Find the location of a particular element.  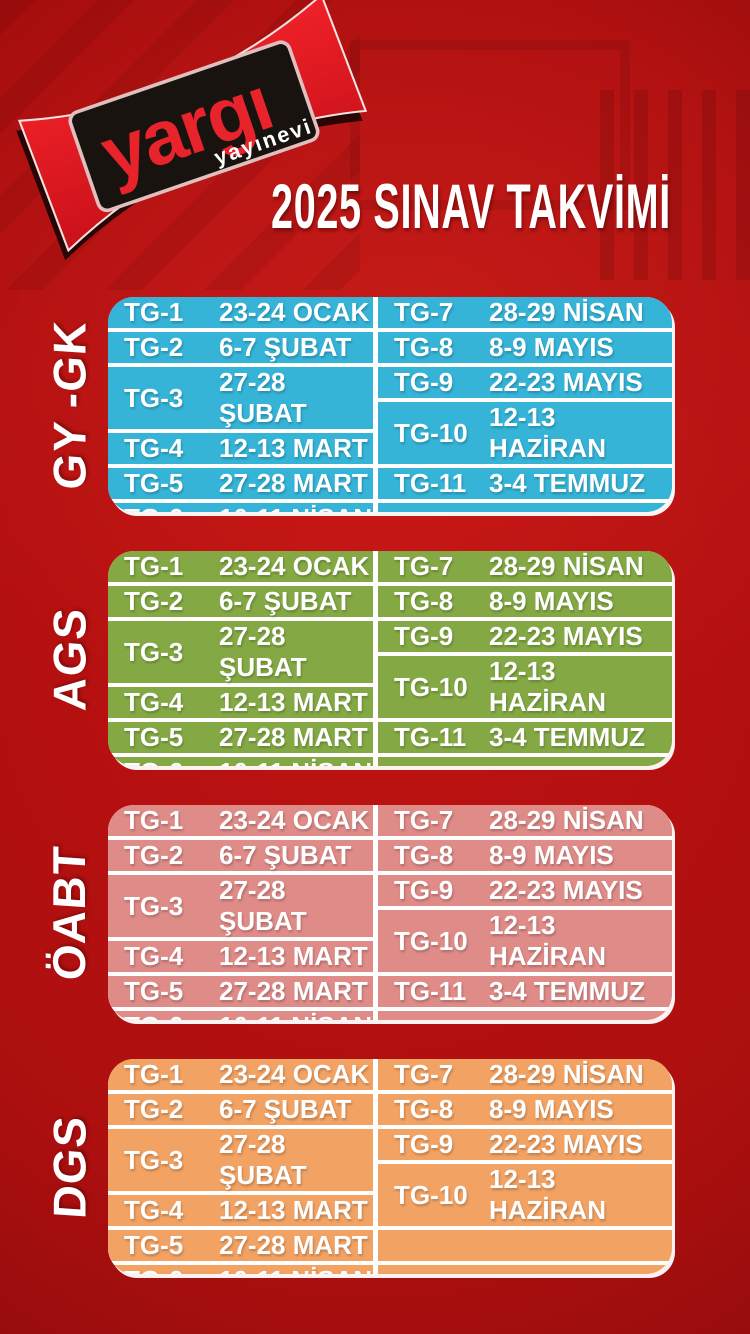

section-label: DGS is located at coordinates (69, 1166).